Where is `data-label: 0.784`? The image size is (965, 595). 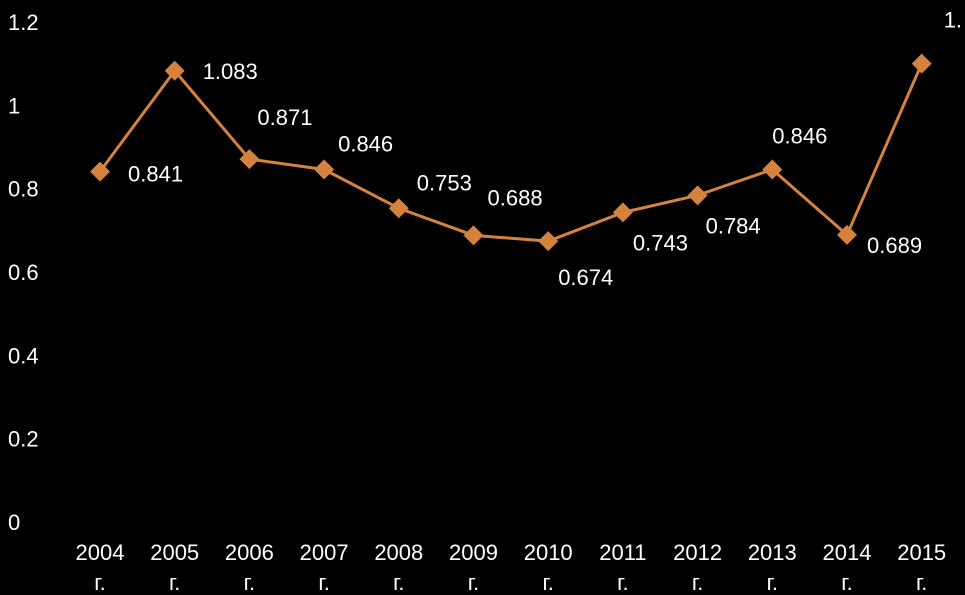 data-label: 0.784 is located at coordinates (733, 225).